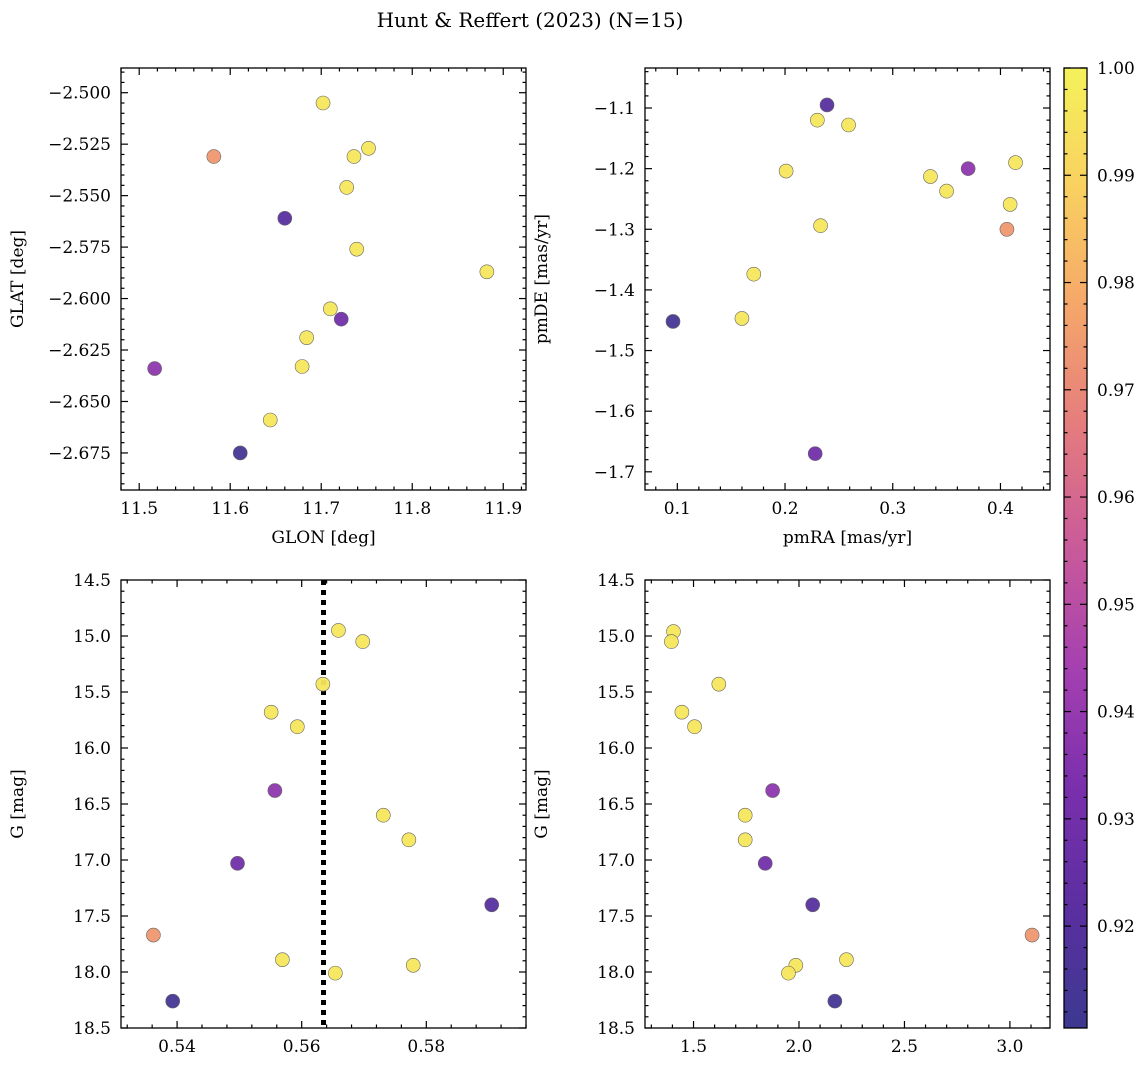  I want to click on x-tick-label: 3.0, so click(1009, 1047).